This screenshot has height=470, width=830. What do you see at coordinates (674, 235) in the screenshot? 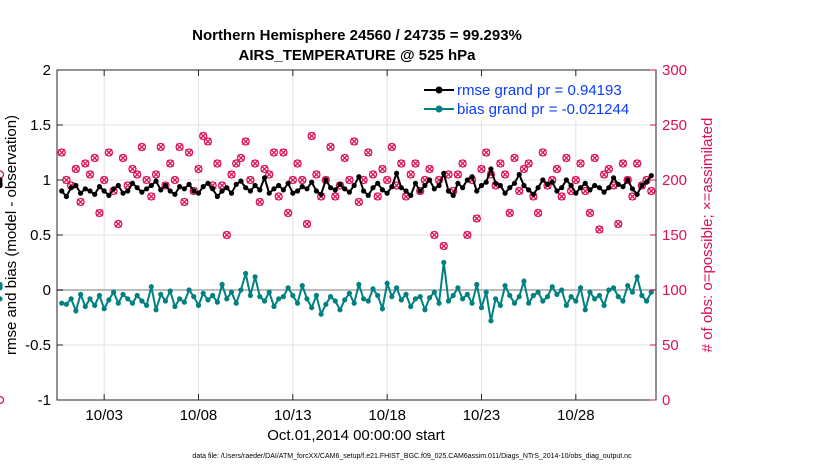
I see `y-right-tick-label: 150` at bounding box center [674, 235].